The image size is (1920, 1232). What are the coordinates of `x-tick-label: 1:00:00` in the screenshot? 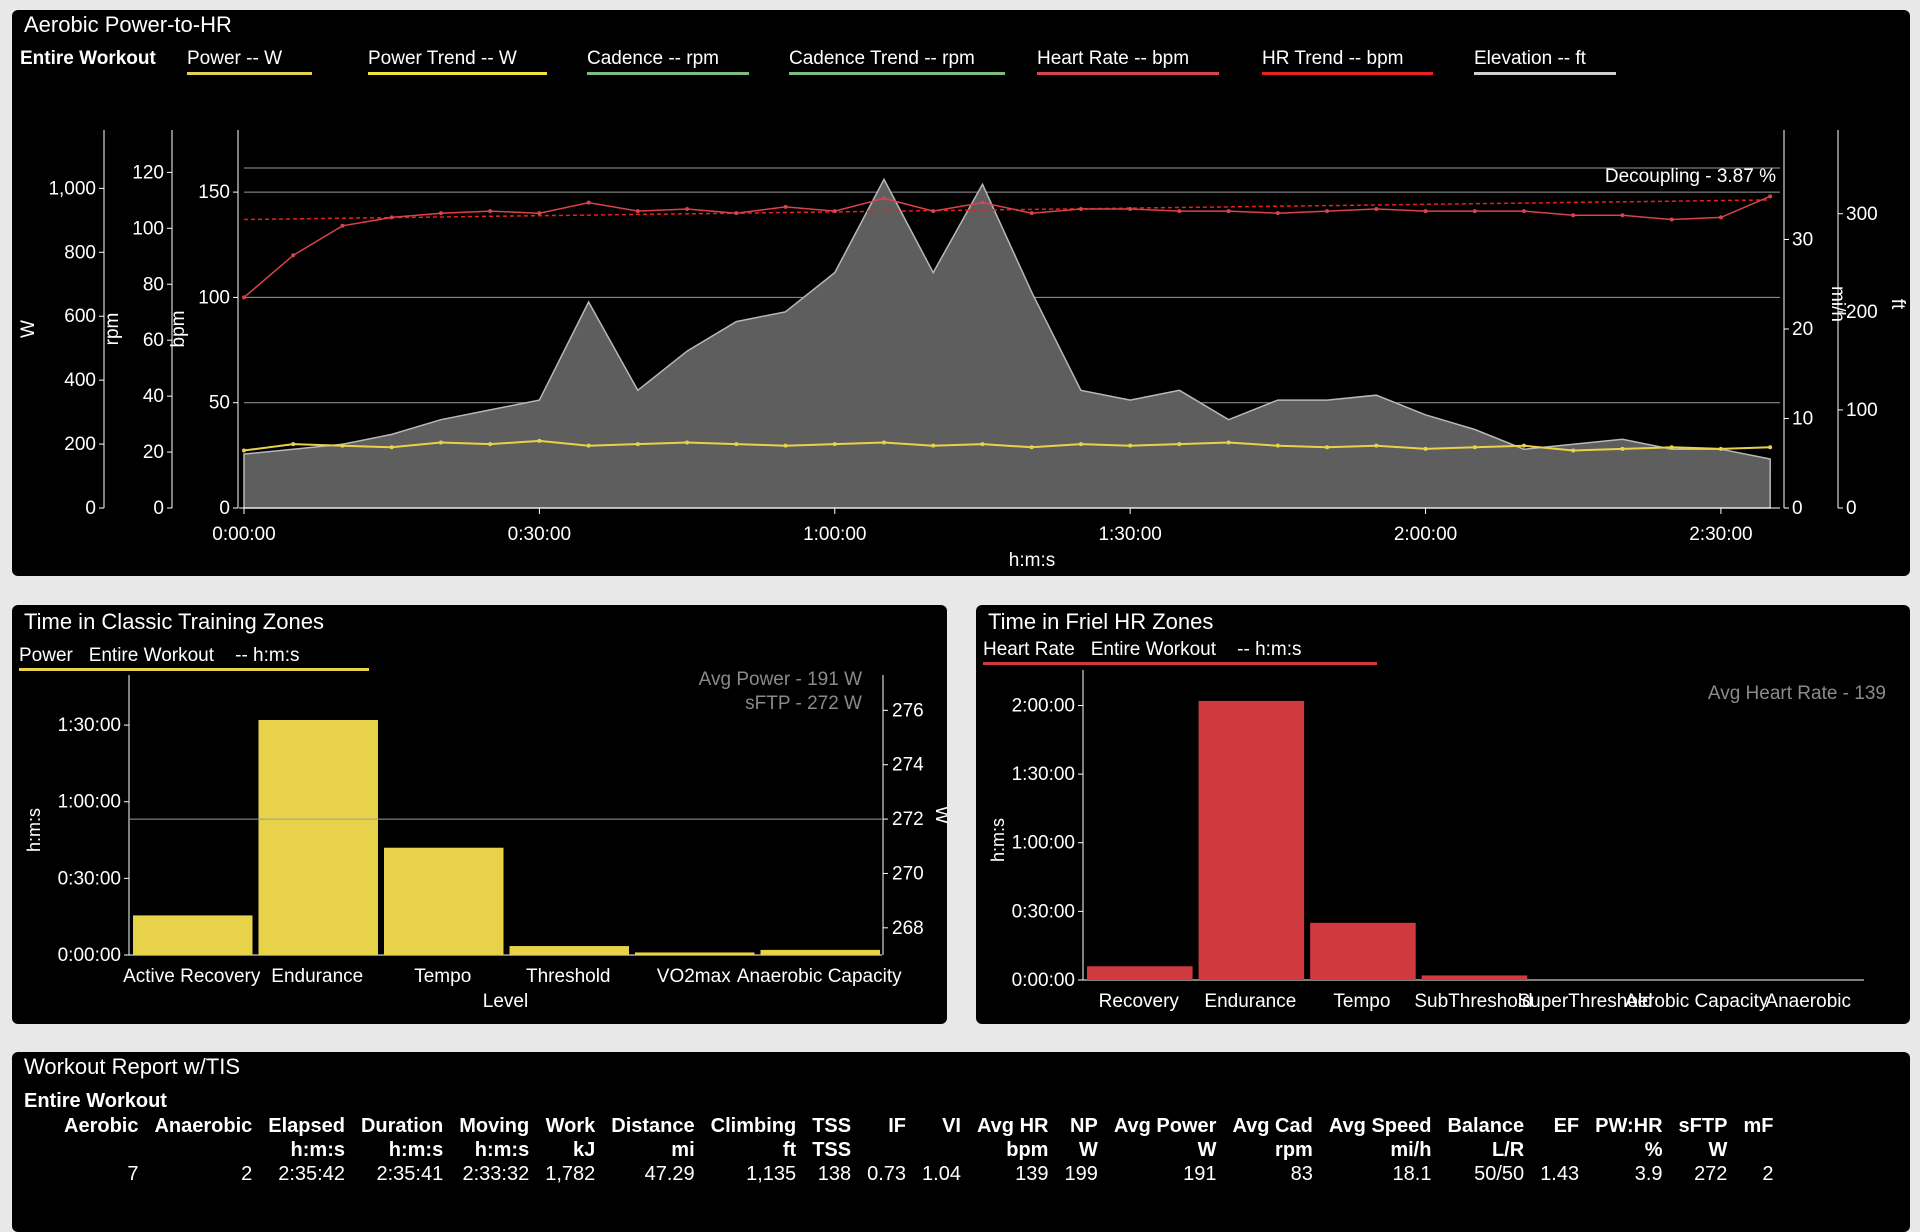 It's located at (834, 534).